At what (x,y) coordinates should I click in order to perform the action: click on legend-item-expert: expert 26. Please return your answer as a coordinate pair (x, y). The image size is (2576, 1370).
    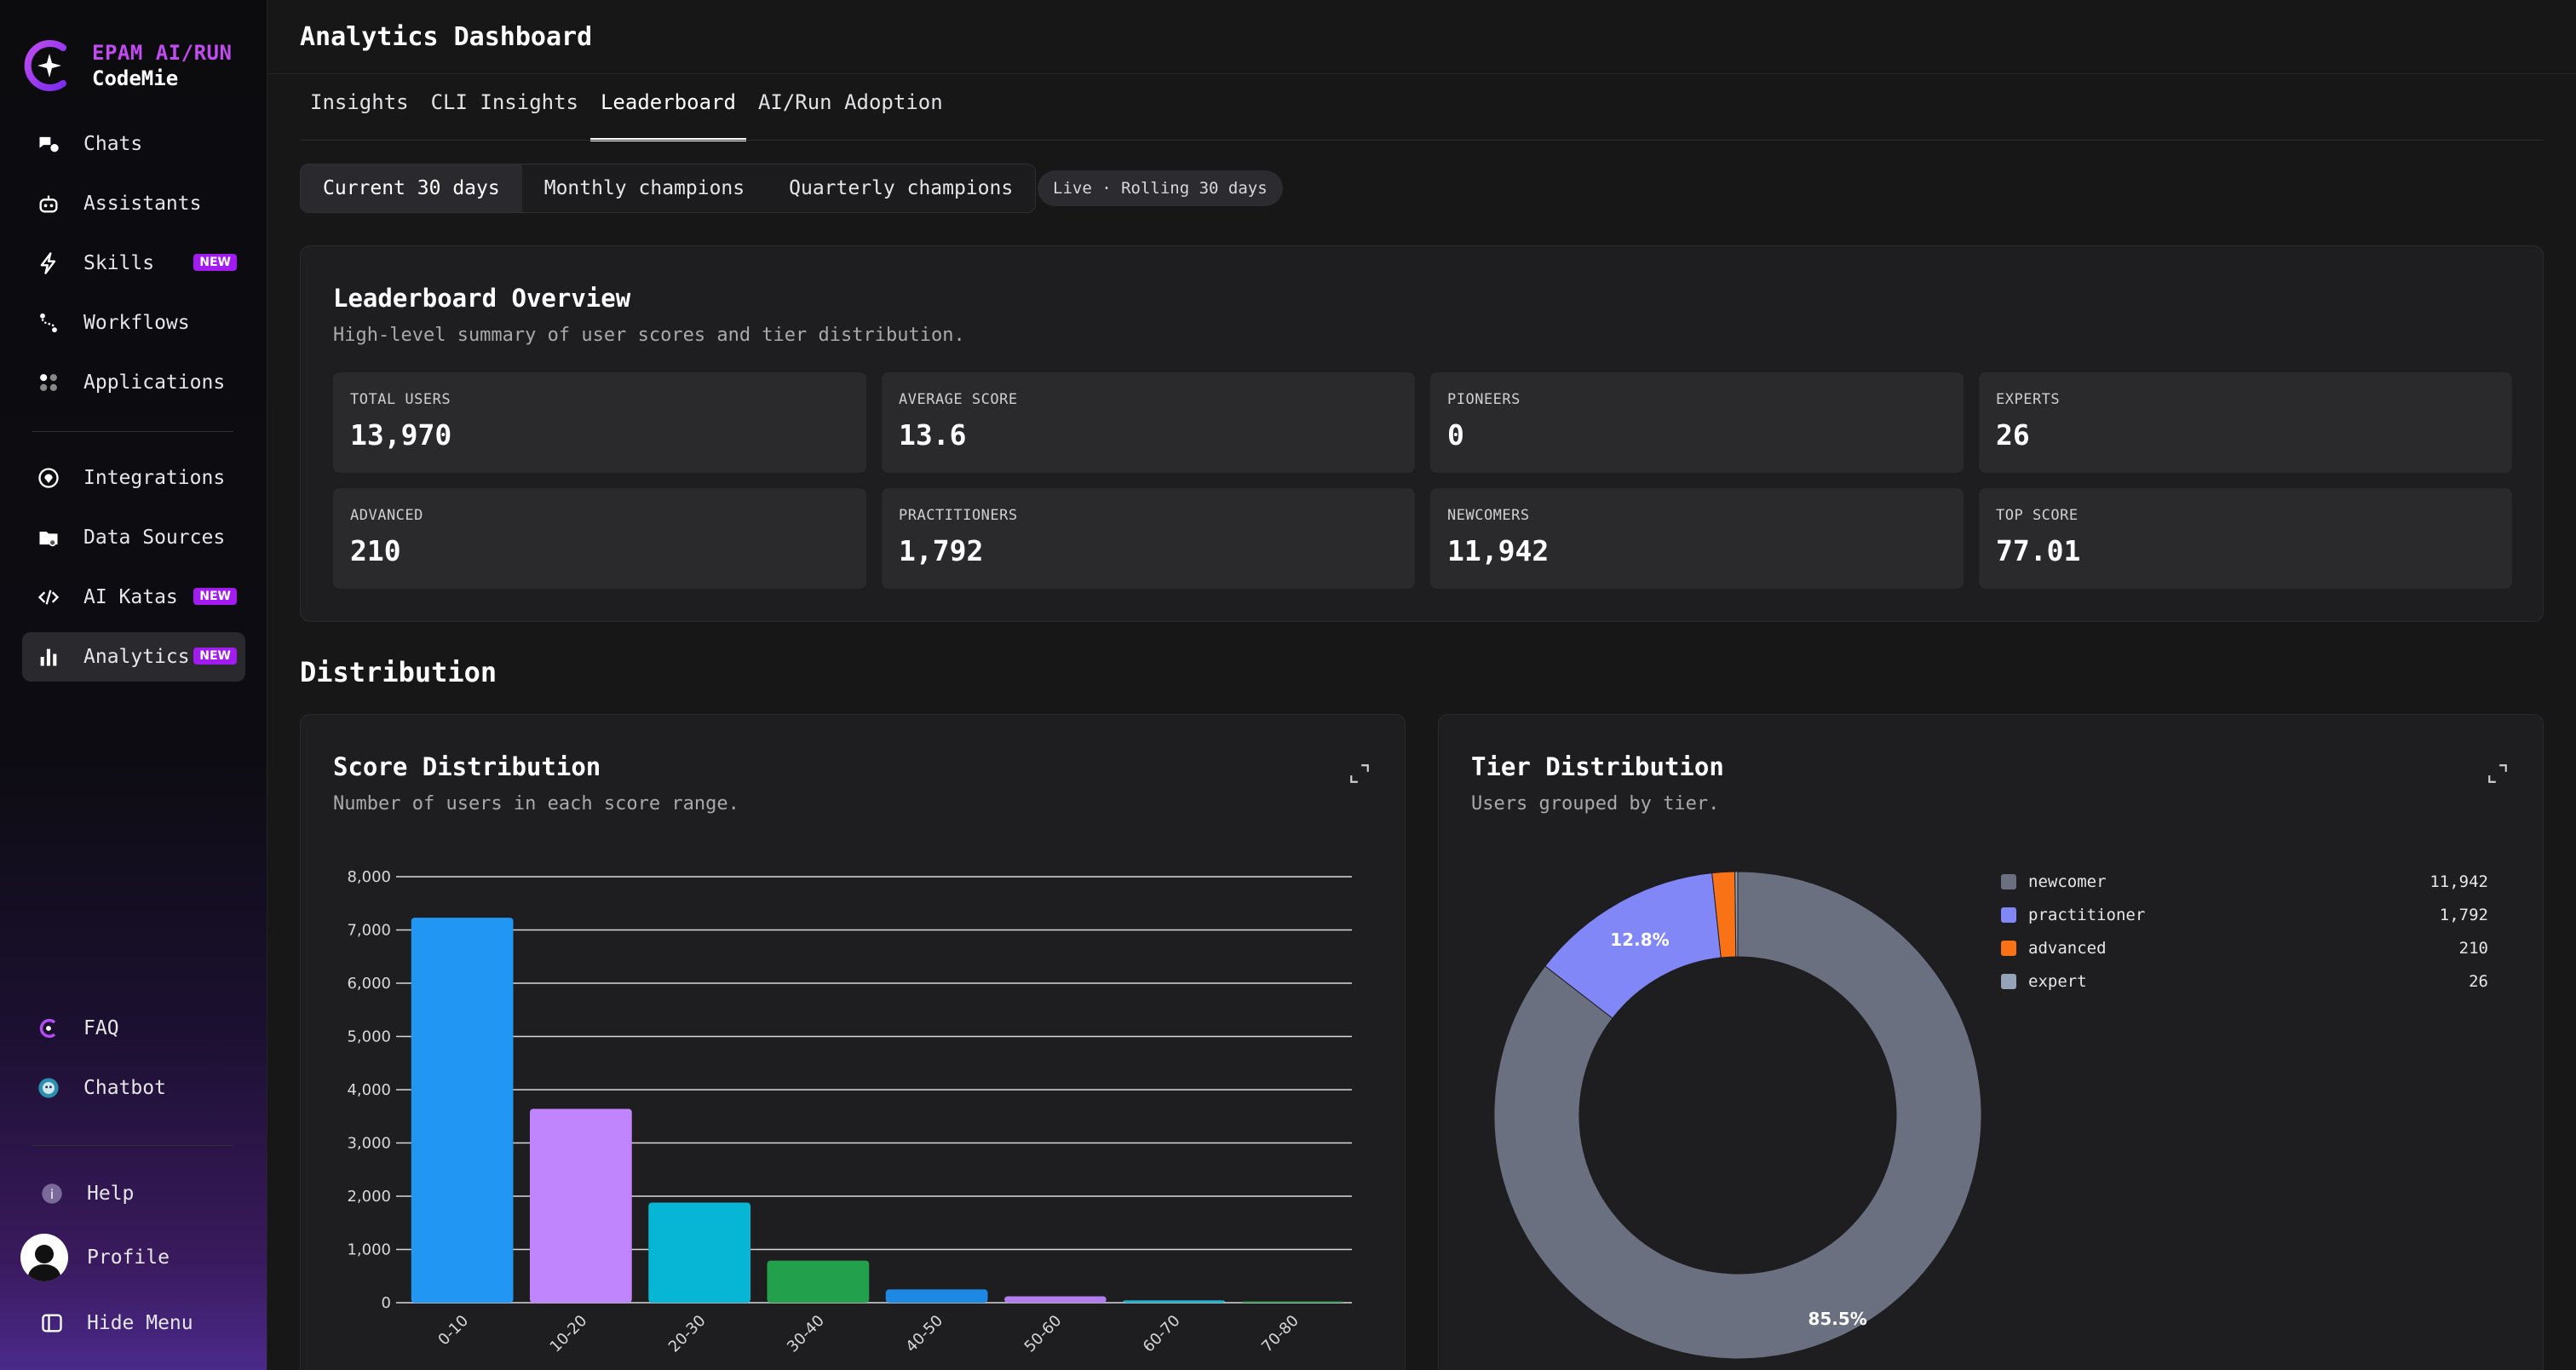
    Looking at the image, I should click on (2245, 981).